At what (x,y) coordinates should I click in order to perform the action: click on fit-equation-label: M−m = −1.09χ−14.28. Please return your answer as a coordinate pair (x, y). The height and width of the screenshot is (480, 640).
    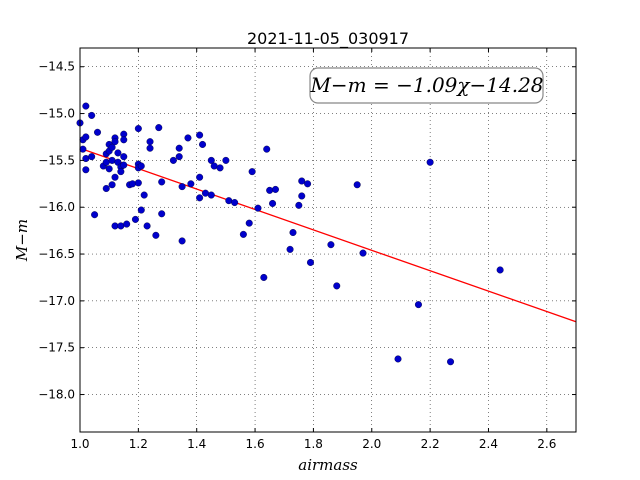
    Looking at the image, I should click on (426, 85).